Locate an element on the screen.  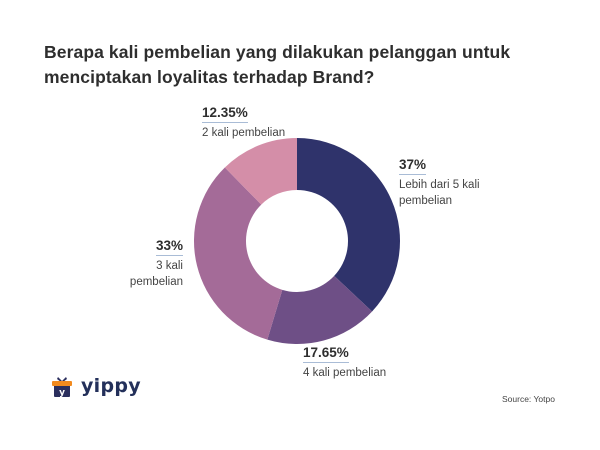
label-3-times: 33% 3 kali pembelian is located at coordinates (146, 263).